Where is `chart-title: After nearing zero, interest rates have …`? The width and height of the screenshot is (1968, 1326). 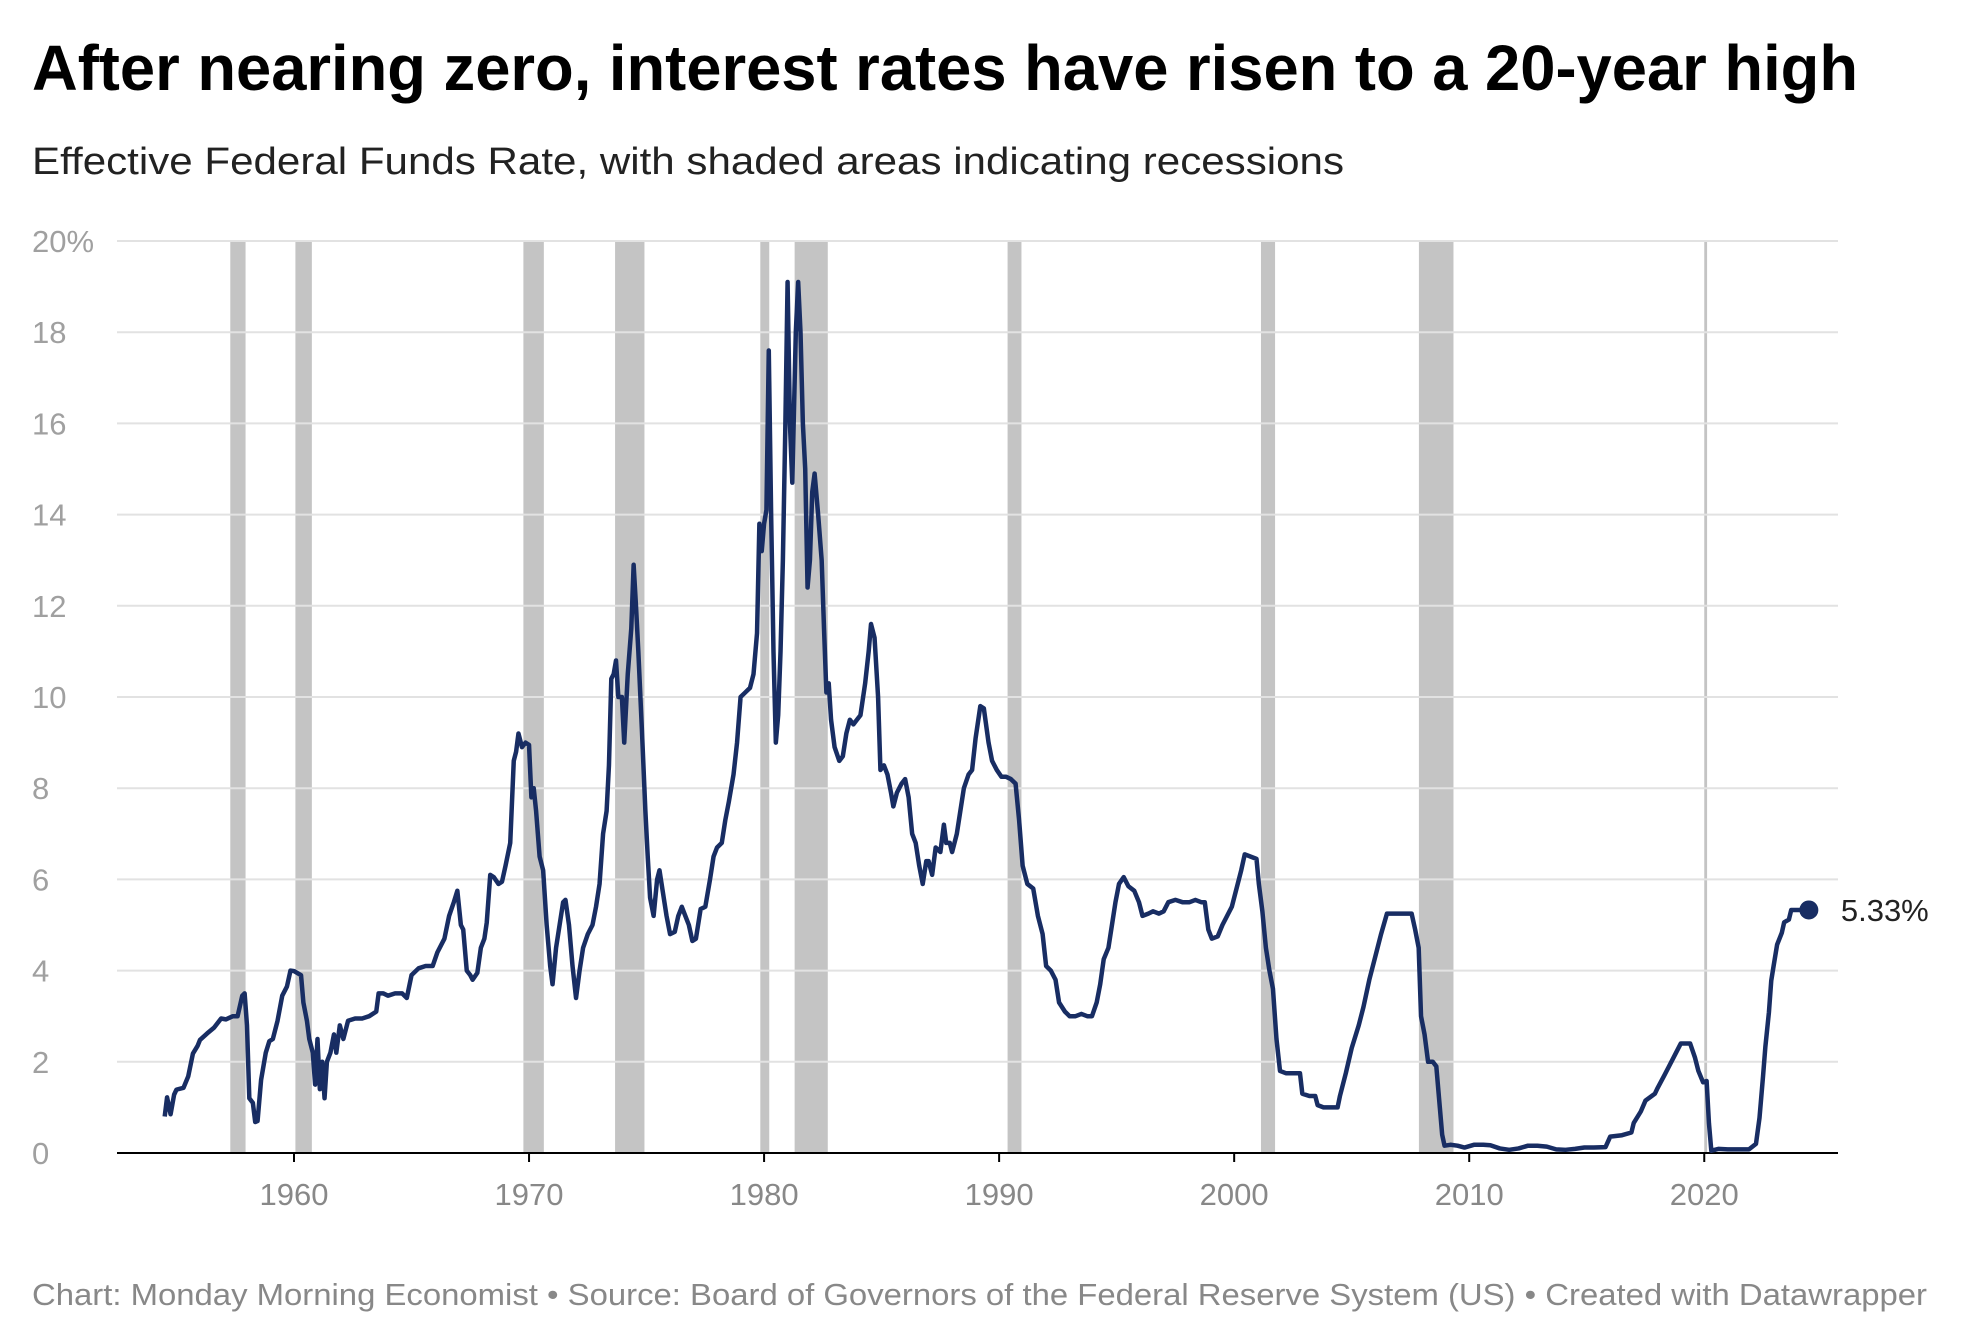 chart-title: After nearing zero, interest rates have … is located at coordinates (945, 68).